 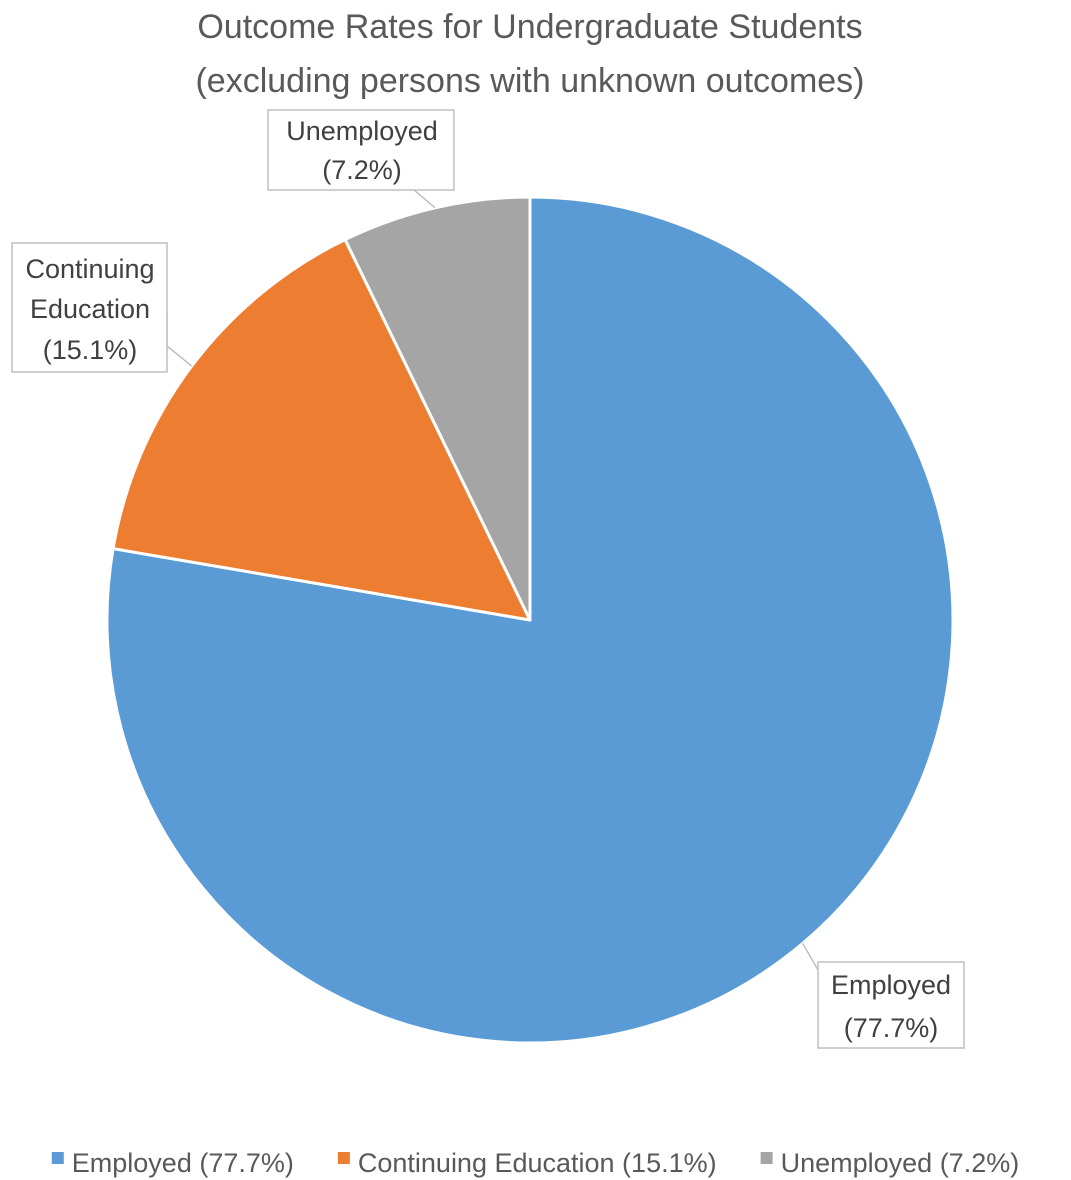 I want to click on legend-label: Employed (77.7%), so click(x=183, y=1163).